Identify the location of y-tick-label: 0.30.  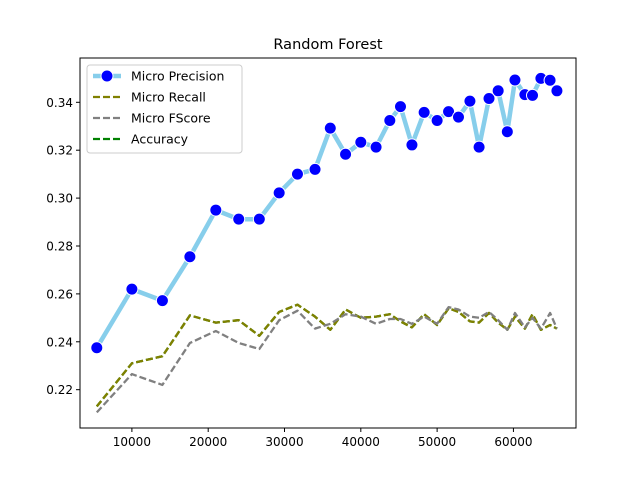
(59, 199).